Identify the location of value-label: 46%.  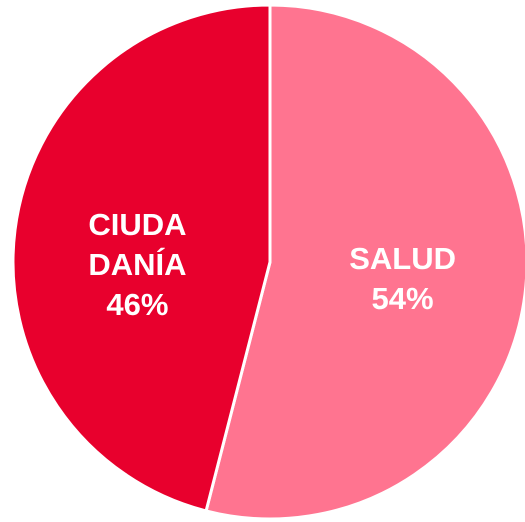
(137, 305).